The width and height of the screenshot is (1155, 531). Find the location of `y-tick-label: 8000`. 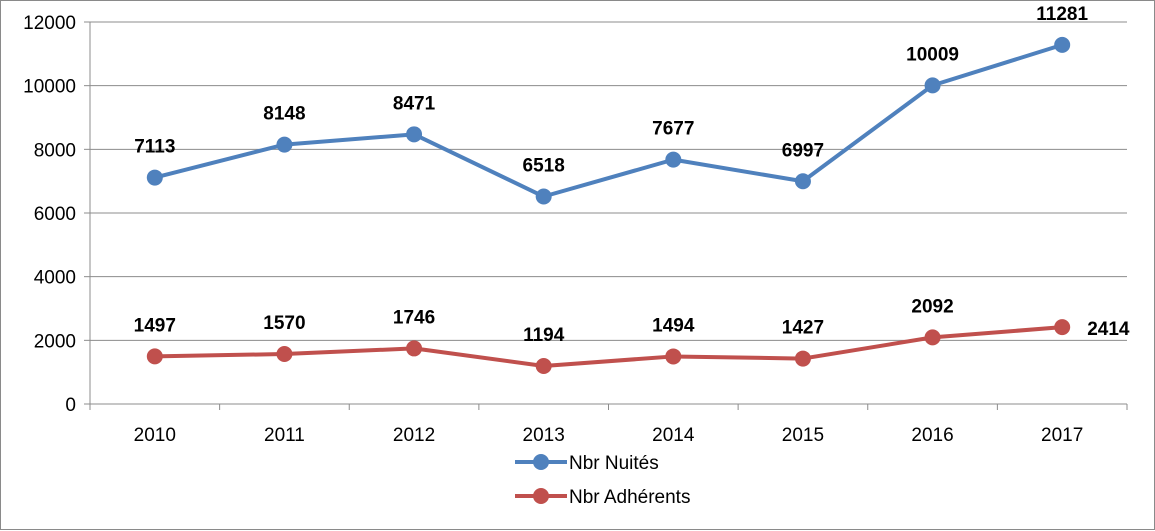

y-tick-label: 8000 is located at coordinates (55, 150).